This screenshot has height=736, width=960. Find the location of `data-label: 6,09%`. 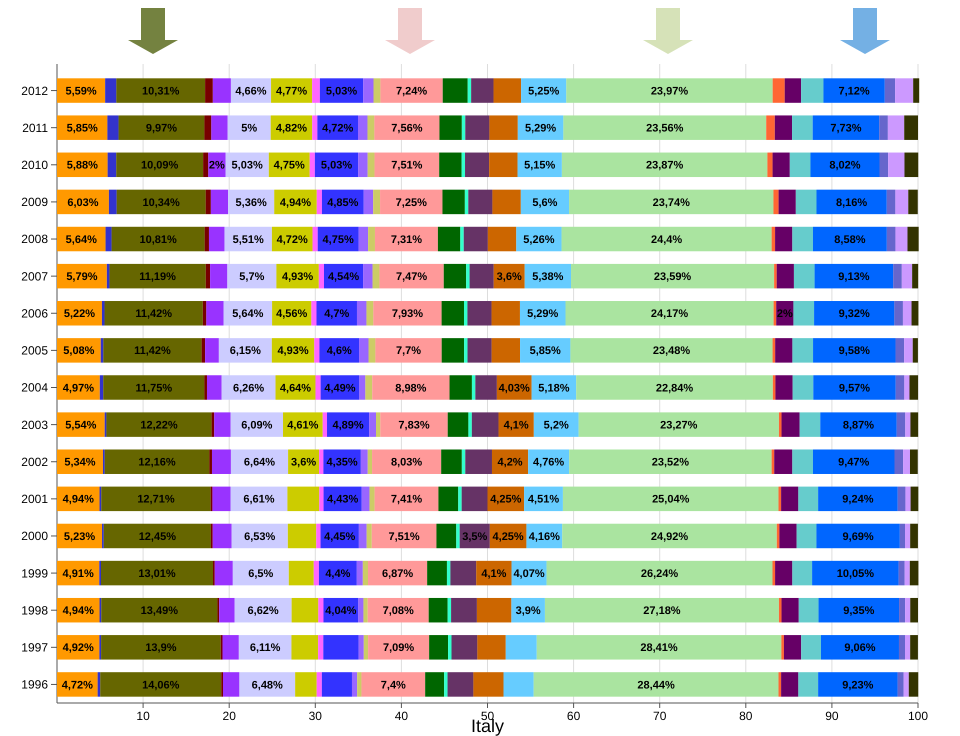

data-label: 6,09% is located at coordinates (257, 425).